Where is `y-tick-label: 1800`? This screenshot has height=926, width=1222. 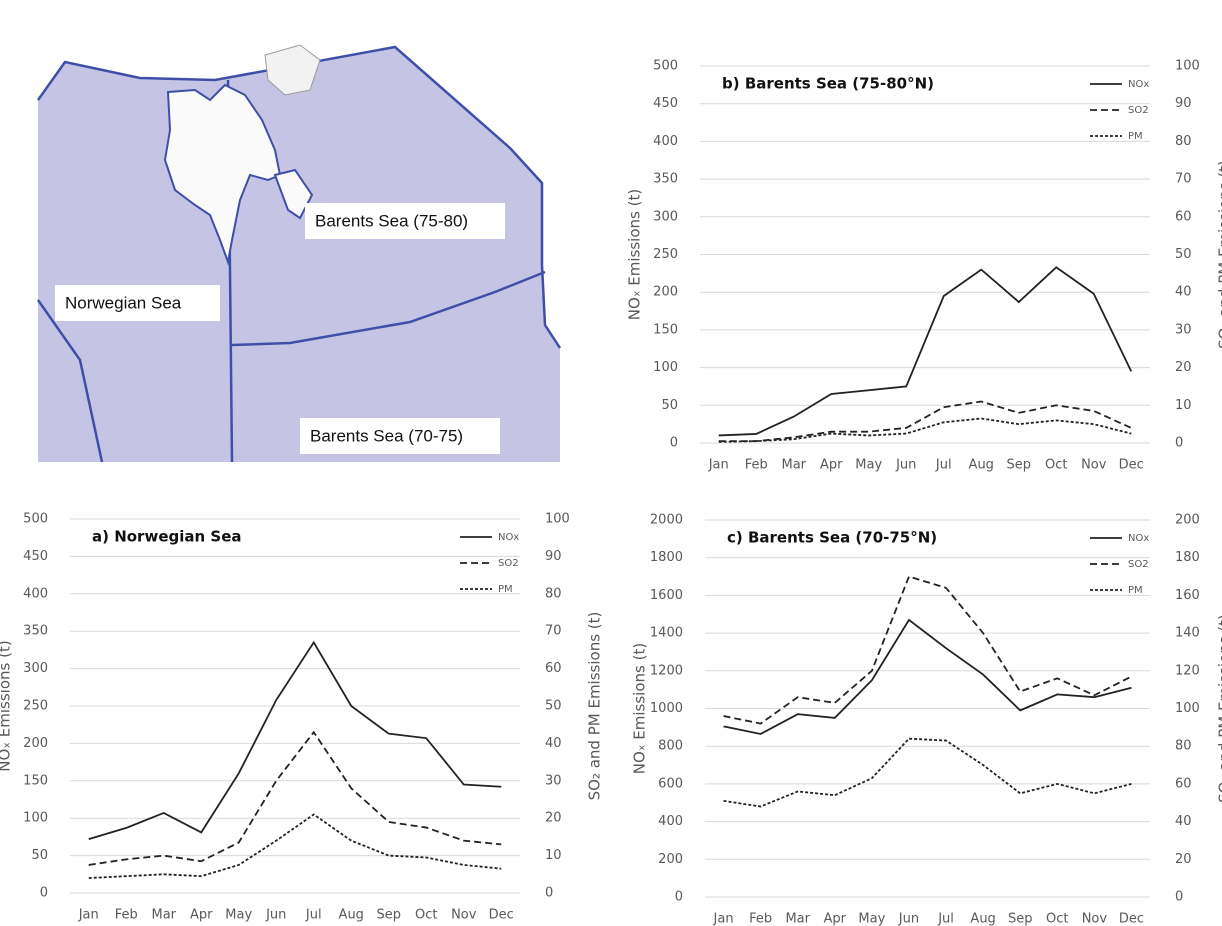
y-tick-label: 1800 is located at coordinates (666, 557).